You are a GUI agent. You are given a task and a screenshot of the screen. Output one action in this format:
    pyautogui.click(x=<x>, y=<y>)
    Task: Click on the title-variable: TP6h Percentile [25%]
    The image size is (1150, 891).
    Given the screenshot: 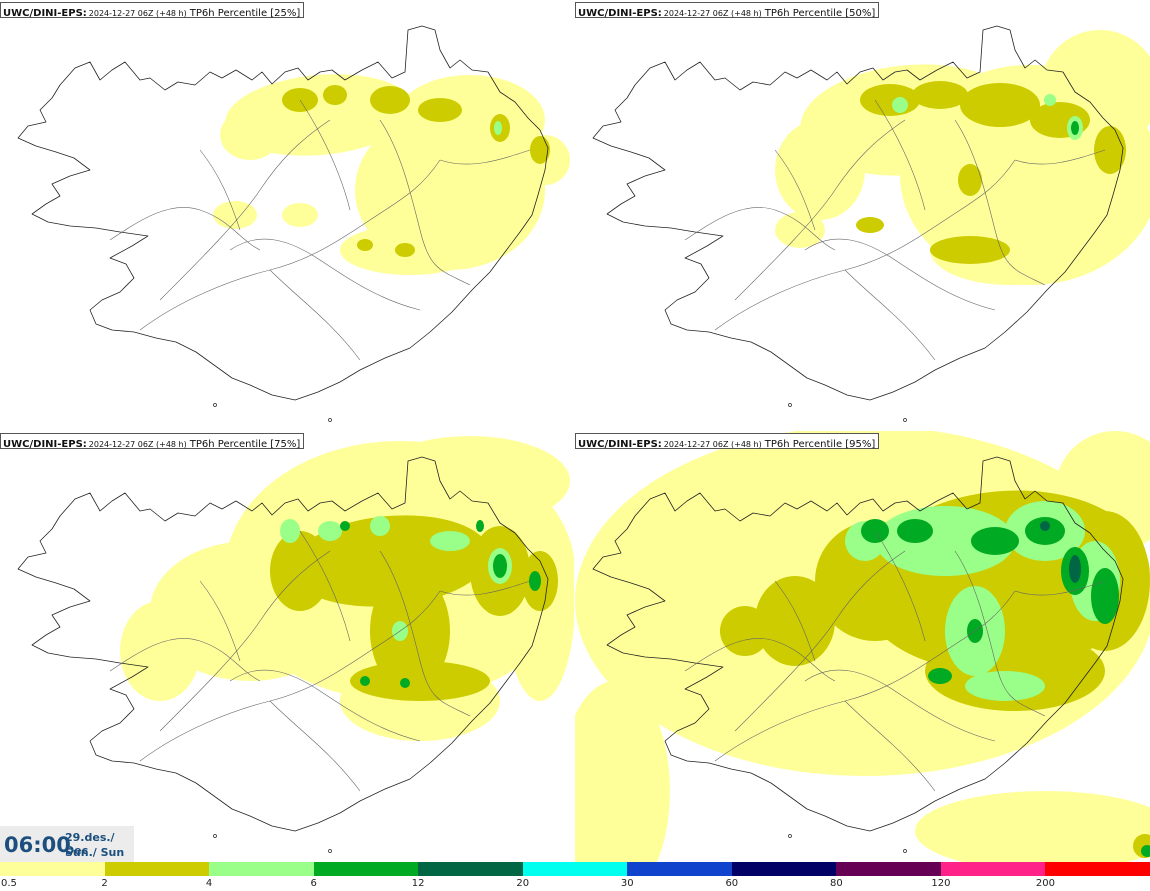 What is the action you would take?
    pyautogui.click(x=245, y=13)
    